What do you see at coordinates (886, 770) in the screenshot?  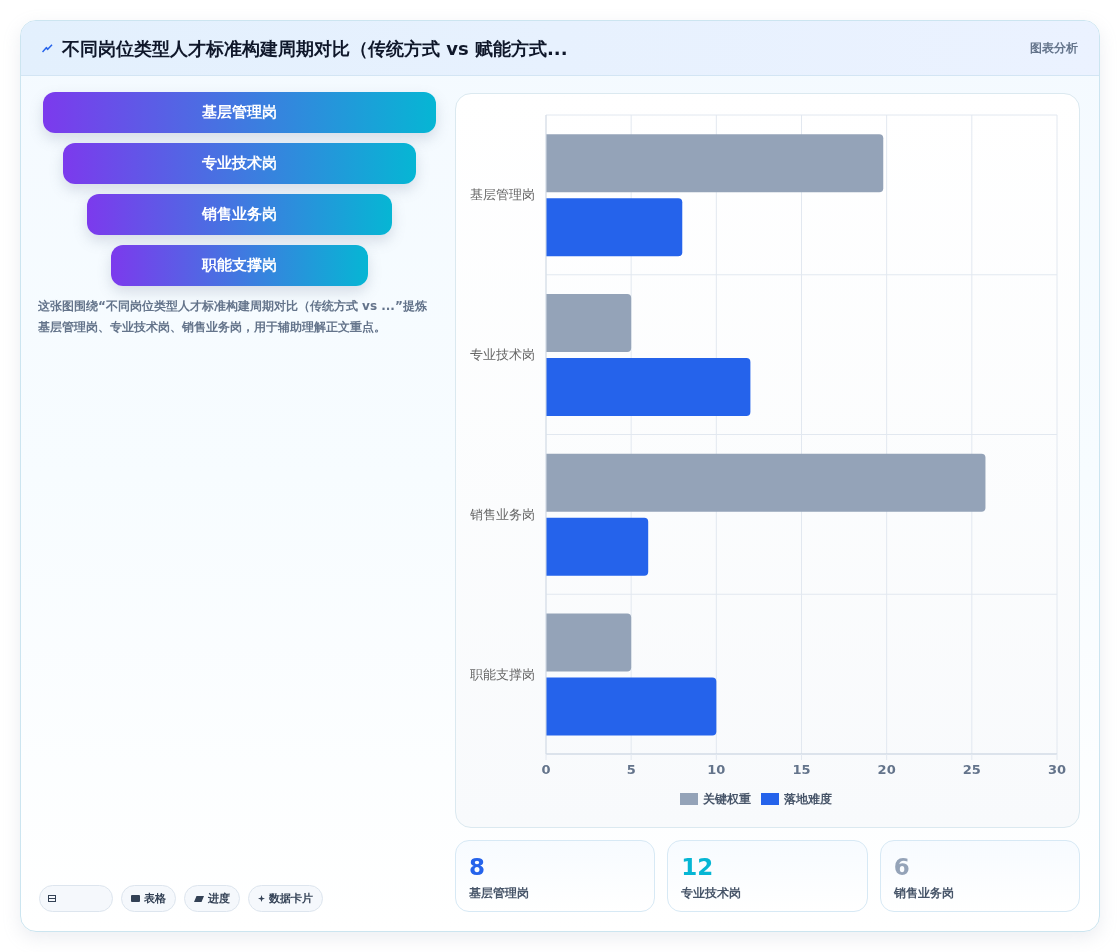 I see `x-tick-label: 20` at bounding box center [886, 770].